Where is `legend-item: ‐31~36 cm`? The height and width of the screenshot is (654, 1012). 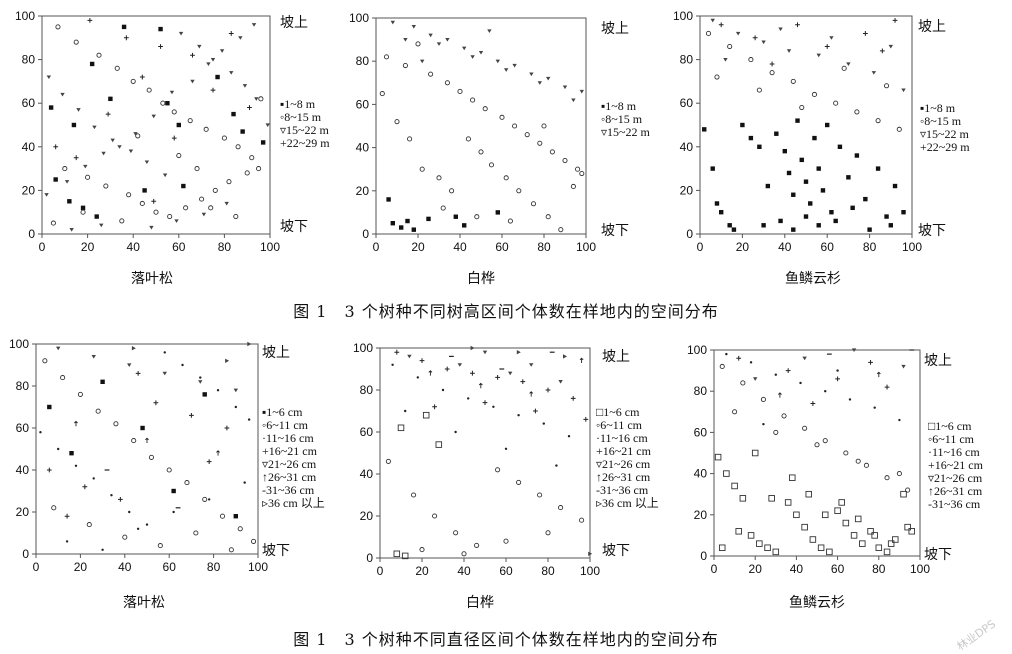
legend-item: ‐31~36 cm is located at coordinates (622, 490).